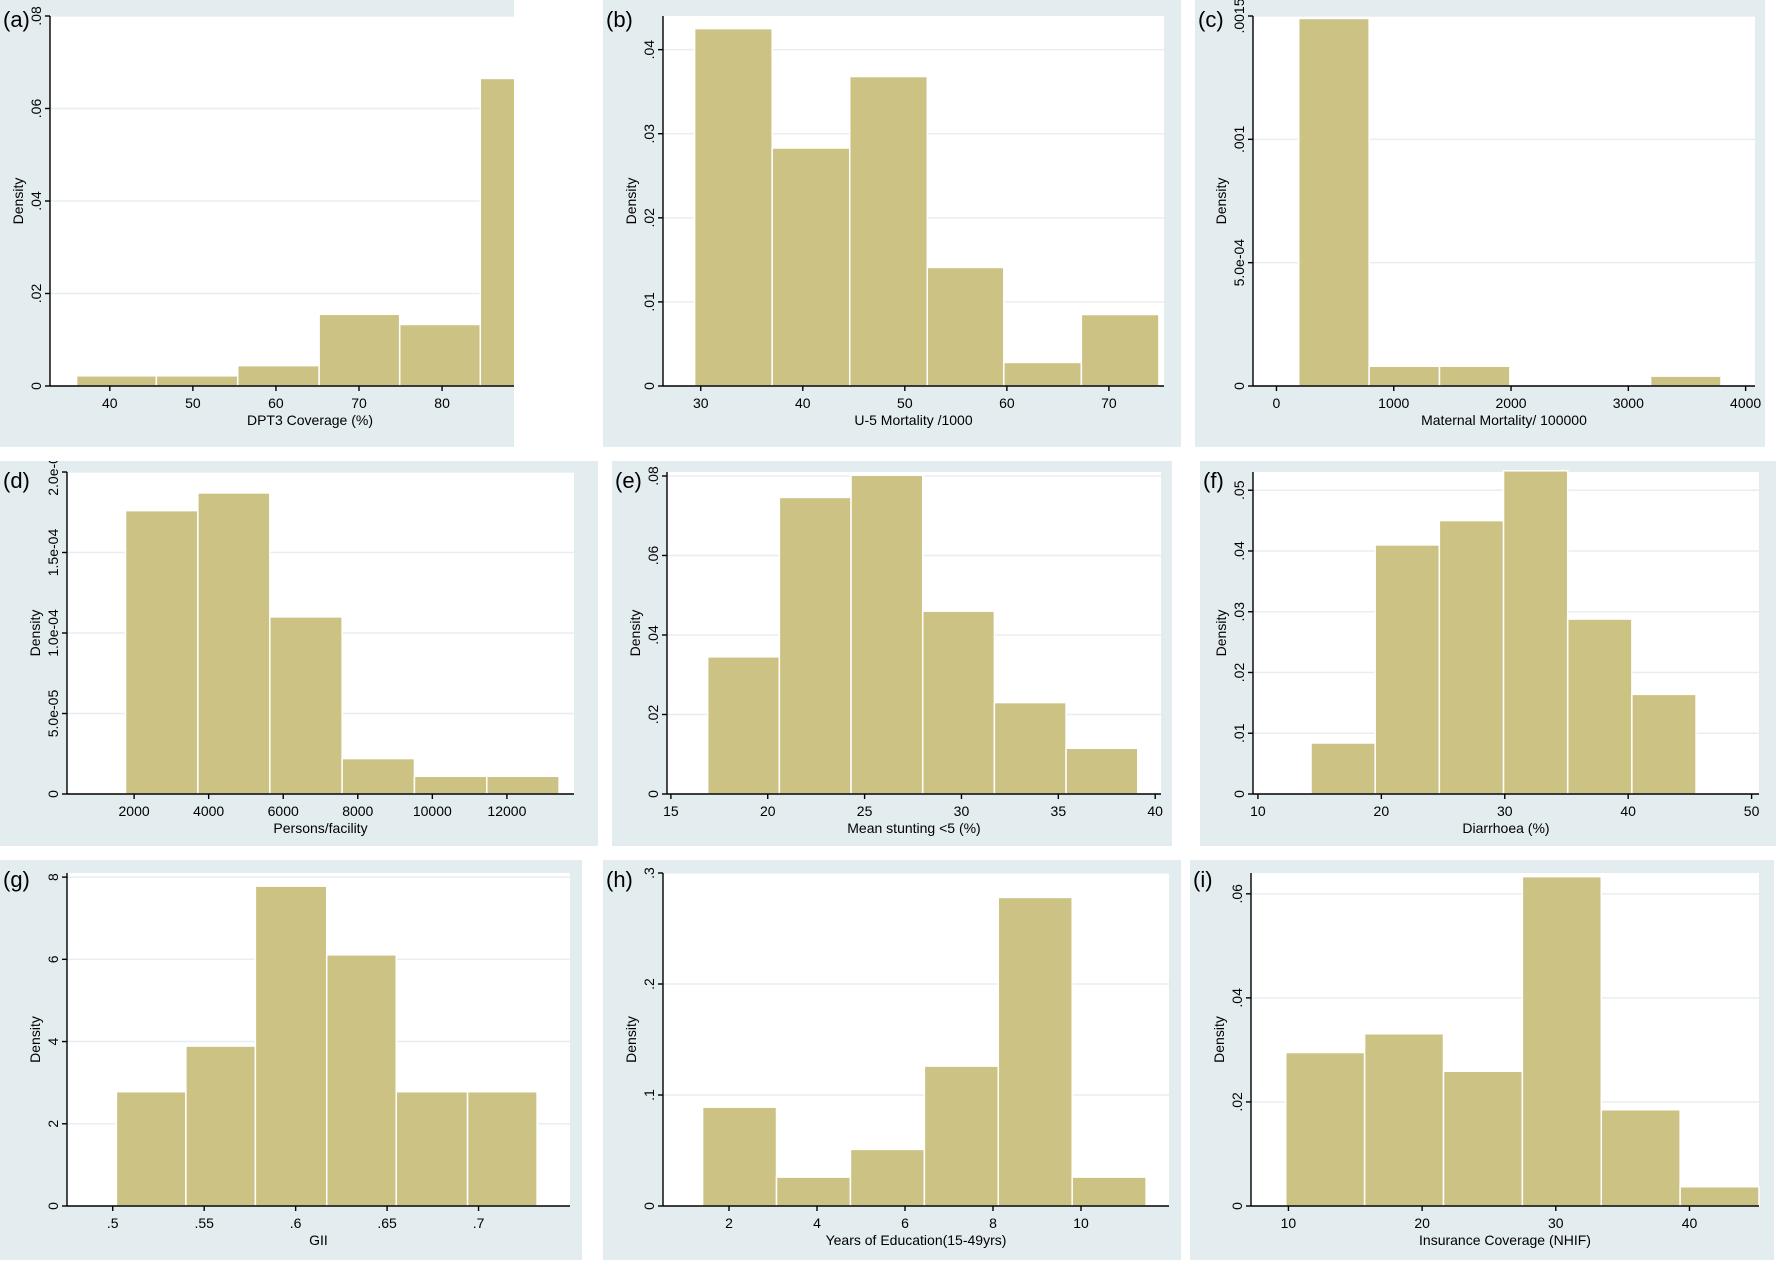  What do you see at coordinates (653, 715) in the screenshot?
I see `y-tick-label: .02` at bounding box center [653, 715].